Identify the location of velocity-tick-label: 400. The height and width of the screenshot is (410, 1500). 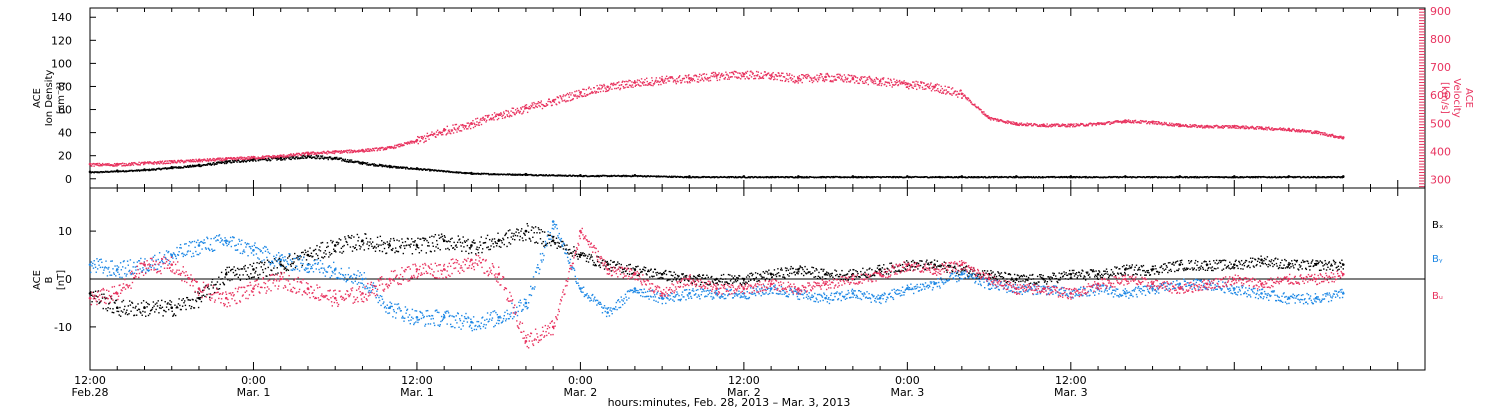
(1440, 151).